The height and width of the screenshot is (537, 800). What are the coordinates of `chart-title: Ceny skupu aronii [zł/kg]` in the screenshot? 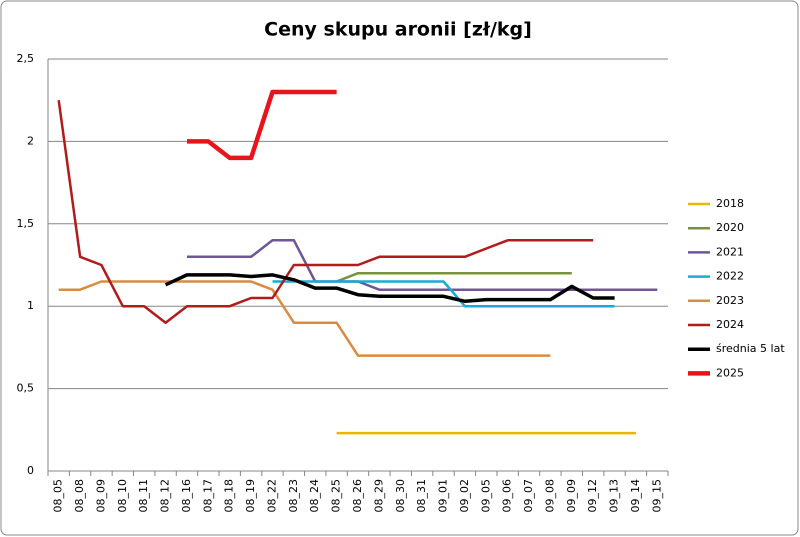 It's located at (398, 30).